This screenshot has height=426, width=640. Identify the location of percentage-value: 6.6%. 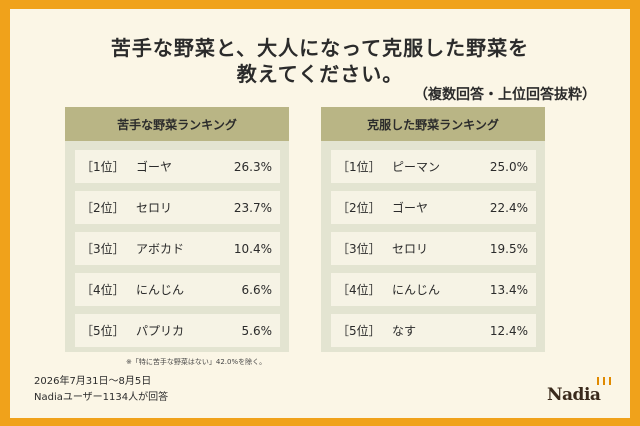
(257, 289).